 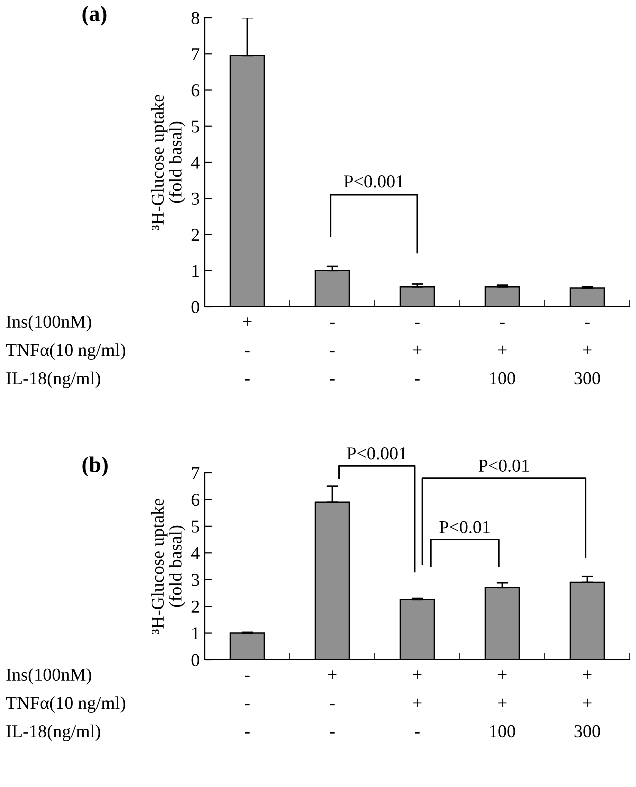 What do you see at coordinates (374, 182) in the screenshot?
I see `annotation: P<0.001` at bounding box center [374, 182].